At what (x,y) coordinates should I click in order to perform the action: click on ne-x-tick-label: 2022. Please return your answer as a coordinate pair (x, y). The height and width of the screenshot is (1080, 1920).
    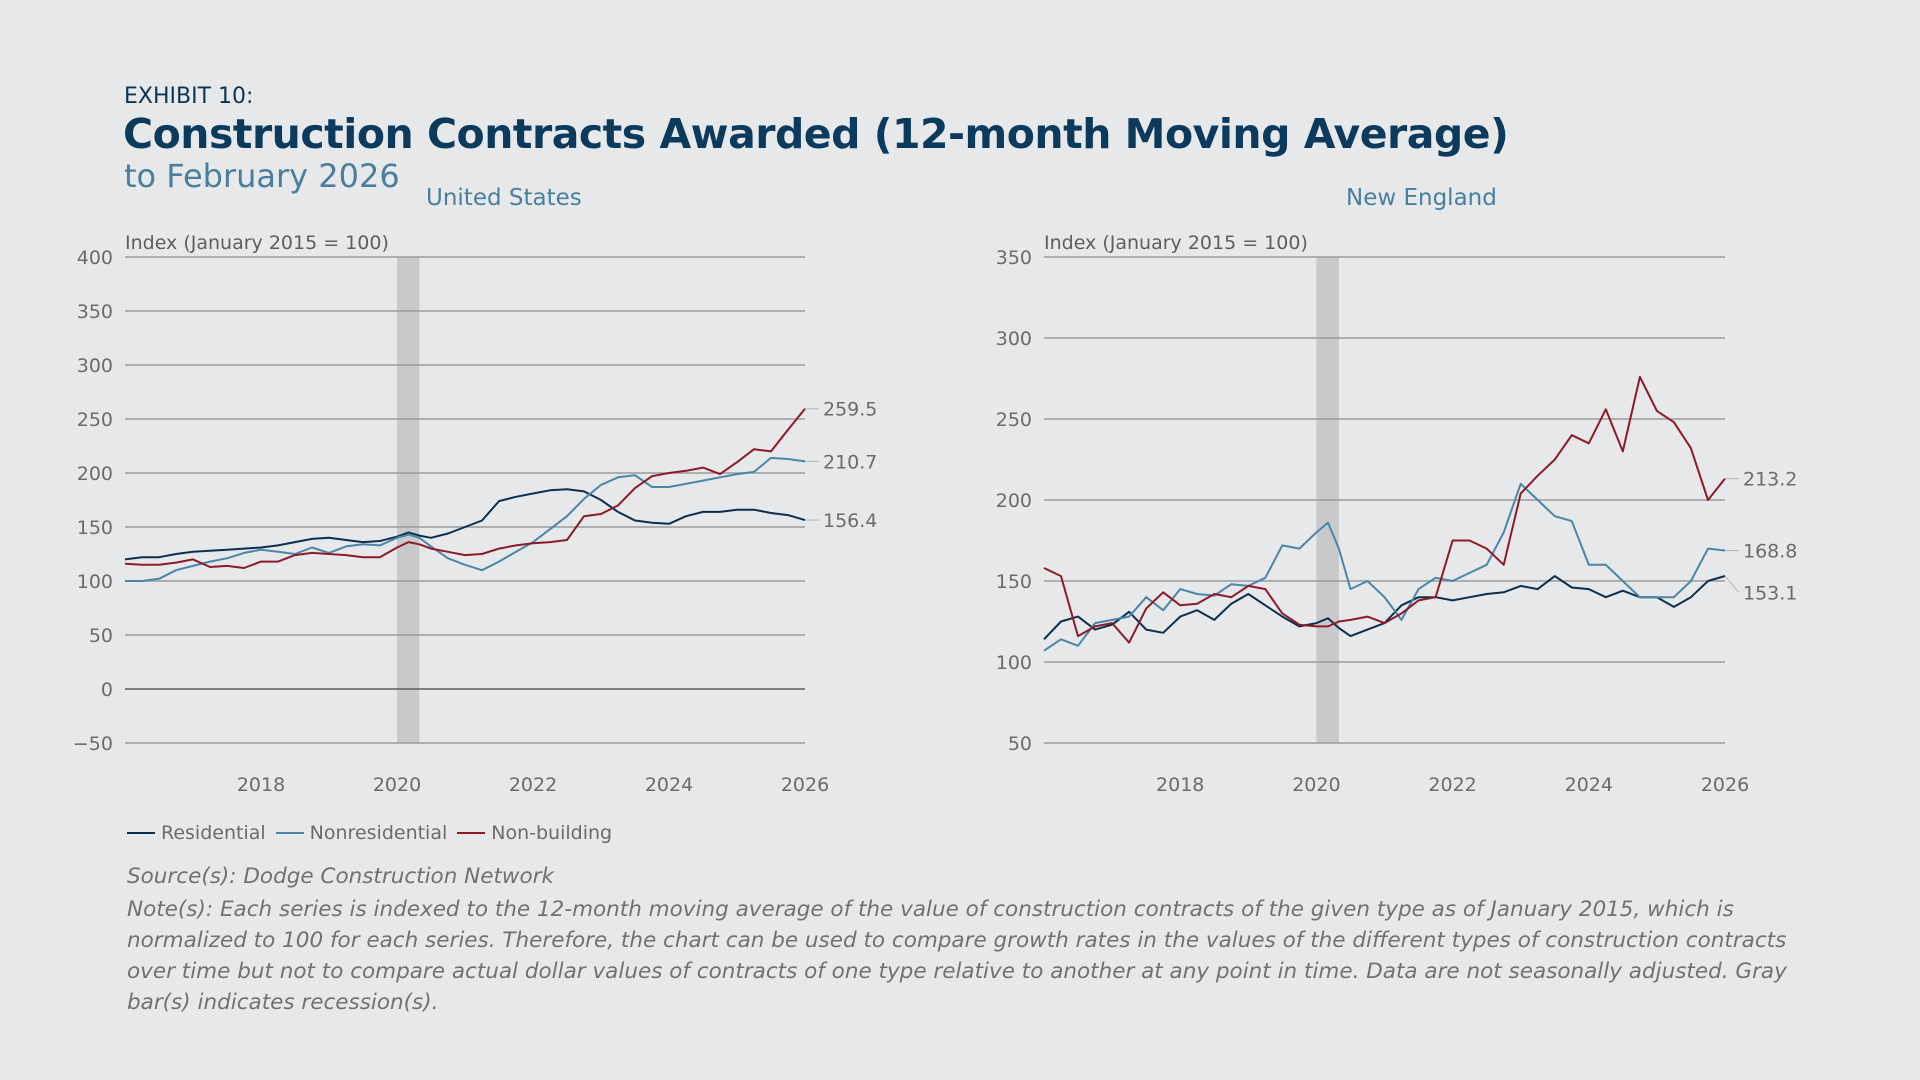
    Looking at the image, I should click on (1452, 785).